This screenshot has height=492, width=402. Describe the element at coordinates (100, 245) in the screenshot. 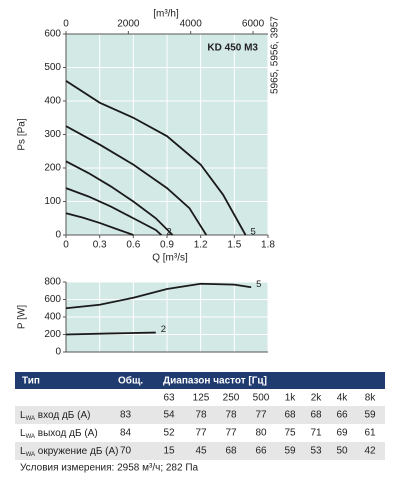

I see `x-tick-label: 0.3` at that location.